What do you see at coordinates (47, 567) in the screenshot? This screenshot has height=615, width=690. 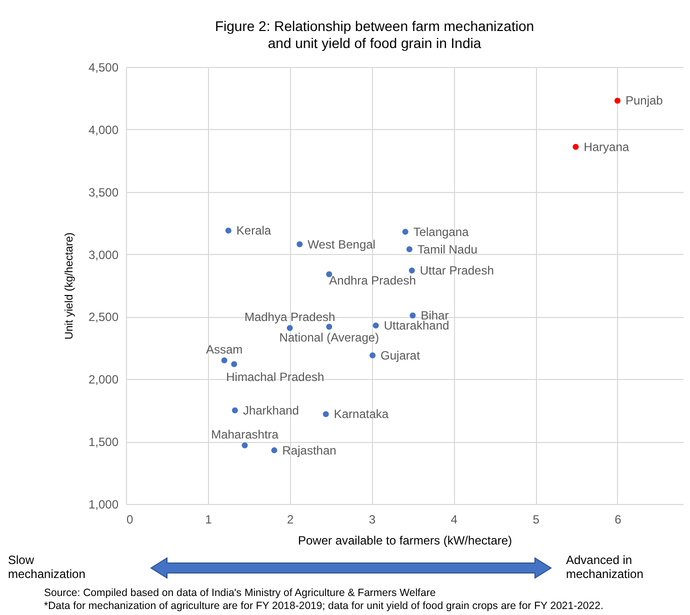 I see `text: Slow mechanization` at bounding box center [47, 567].